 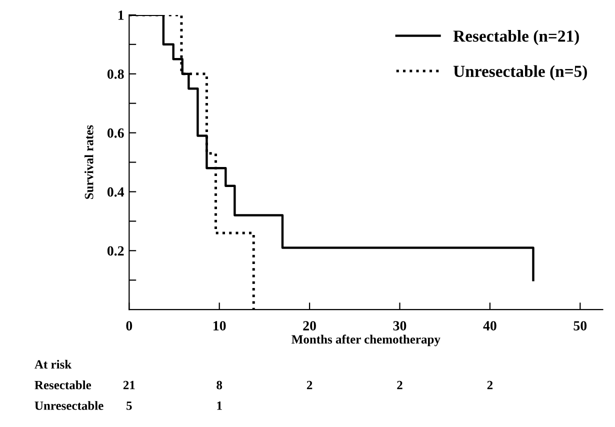 I want to click on x-tick-label: 10, so click(x=220, y=325).